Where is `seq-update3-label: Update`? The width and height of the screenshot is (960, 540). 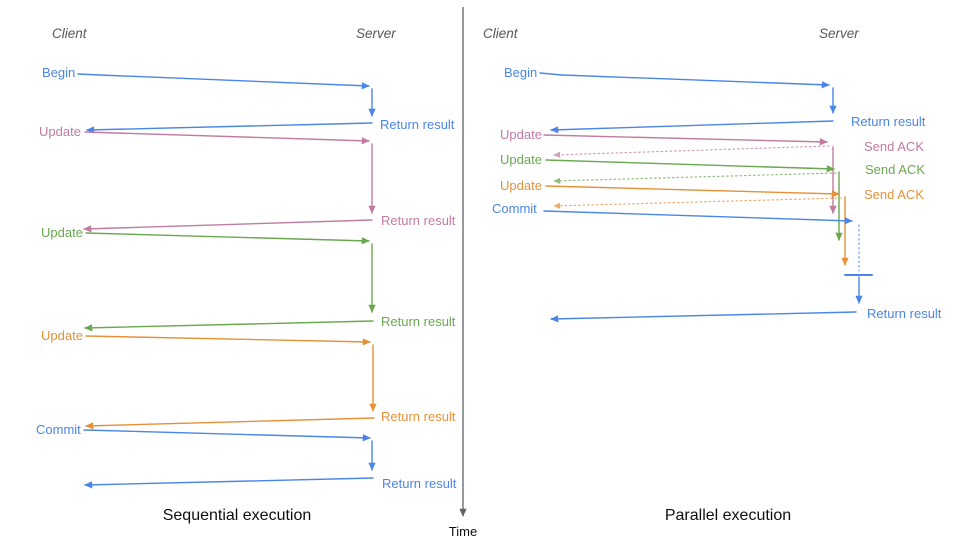 seq-update3-label: Update is located at coordinates (62, 335).